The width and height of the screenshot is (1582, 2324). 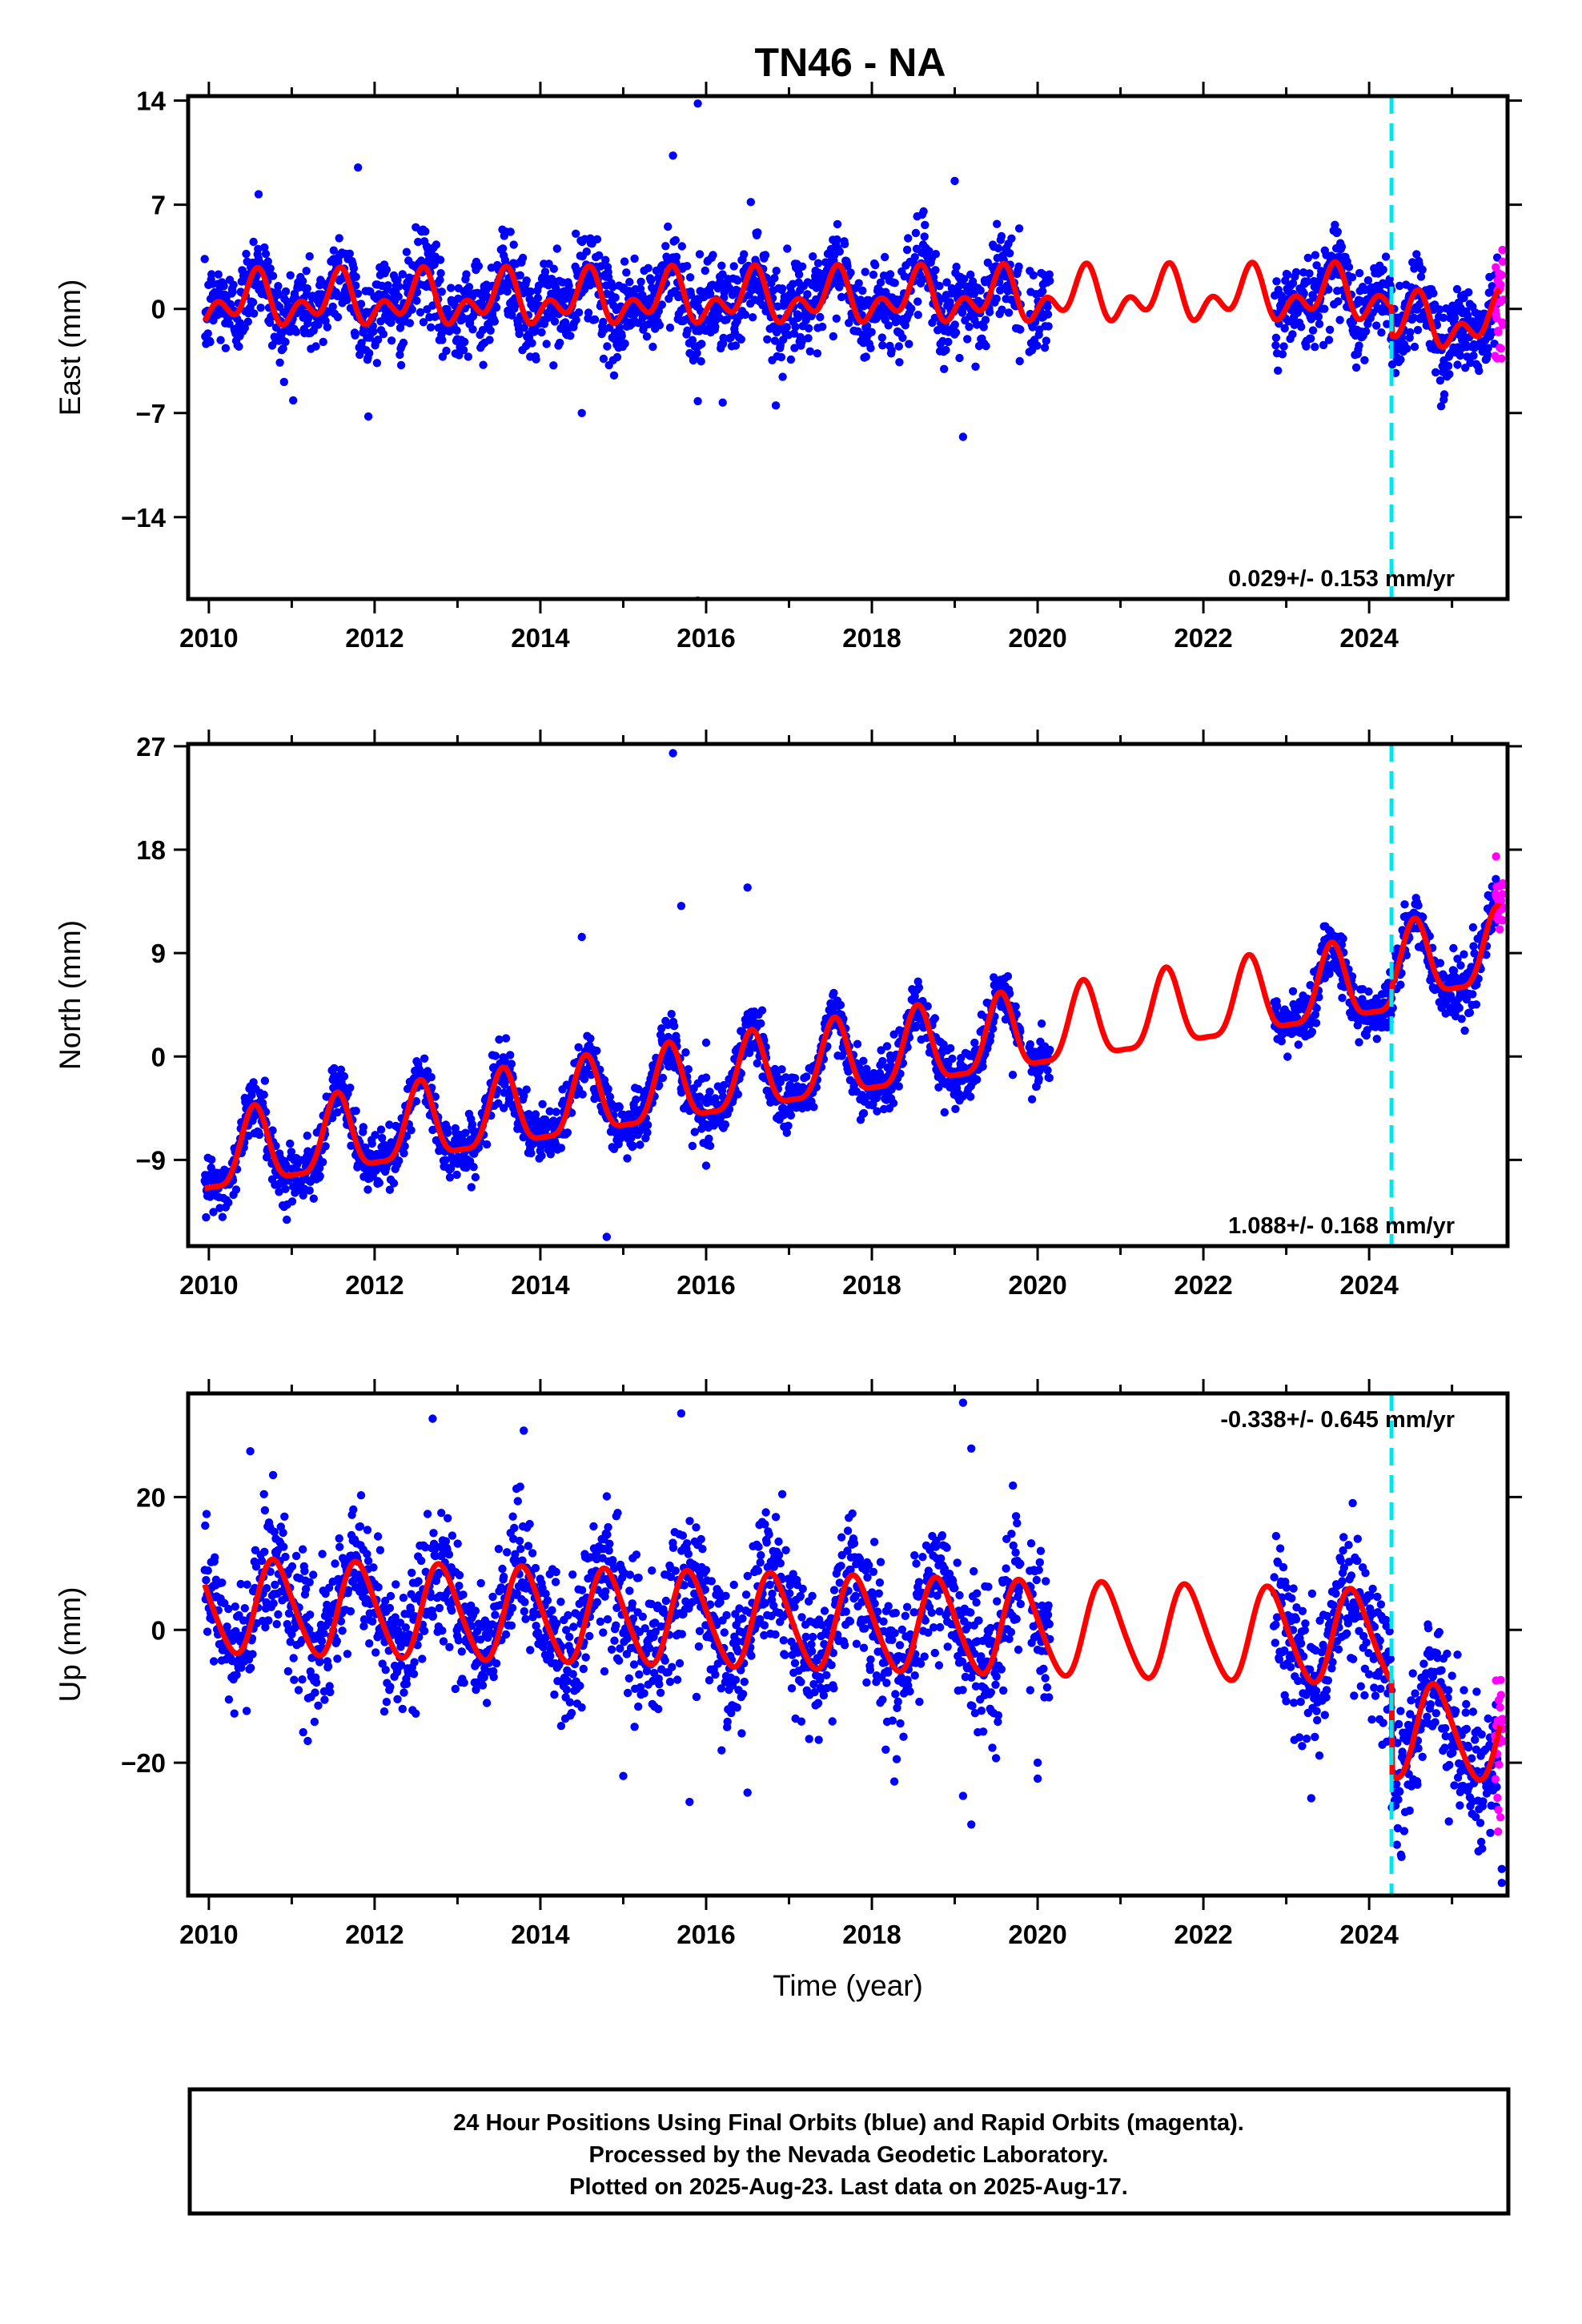 What do you see at coordinates (872, 1285) in the screenshot?
I see `north-x-tick-label: 2018` at bounding box center [872, 1285].